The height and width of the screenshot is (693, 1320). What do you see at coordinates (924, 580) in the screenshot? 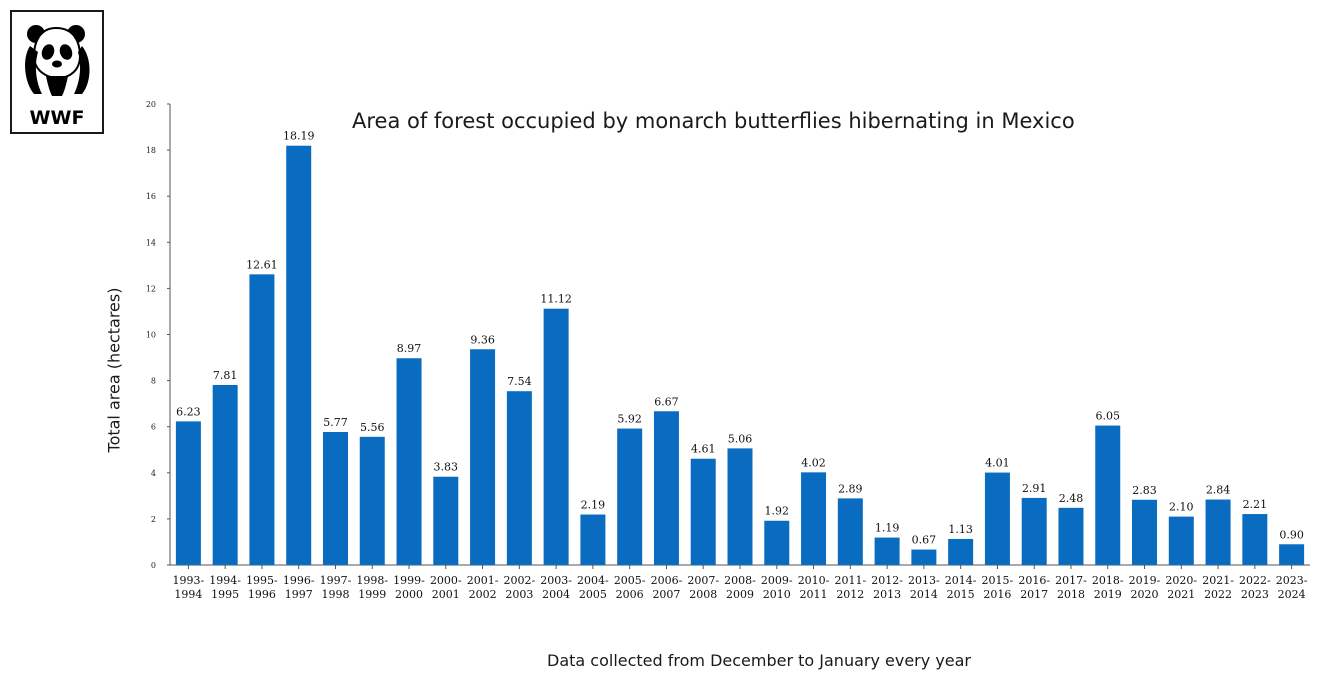
I see `x-tick-label-line1: 2013-` at bounding box center [924, 580].